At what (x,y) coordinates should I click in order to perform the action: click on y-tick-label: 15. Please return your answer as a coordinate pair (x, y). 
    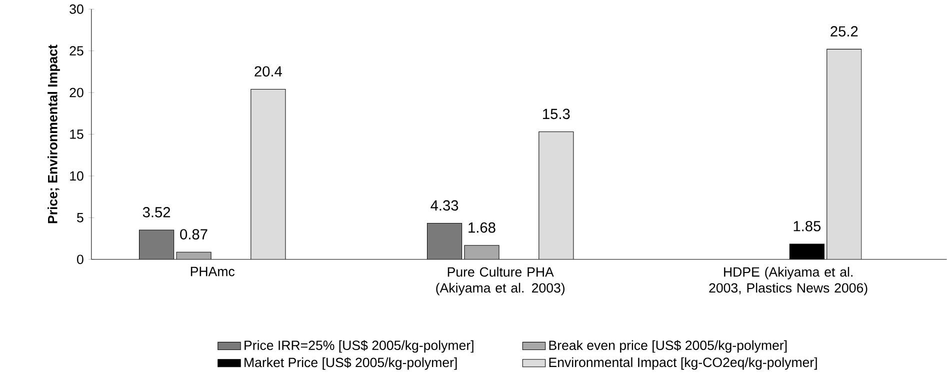
    Looking at the image, I should click on (77, 134).